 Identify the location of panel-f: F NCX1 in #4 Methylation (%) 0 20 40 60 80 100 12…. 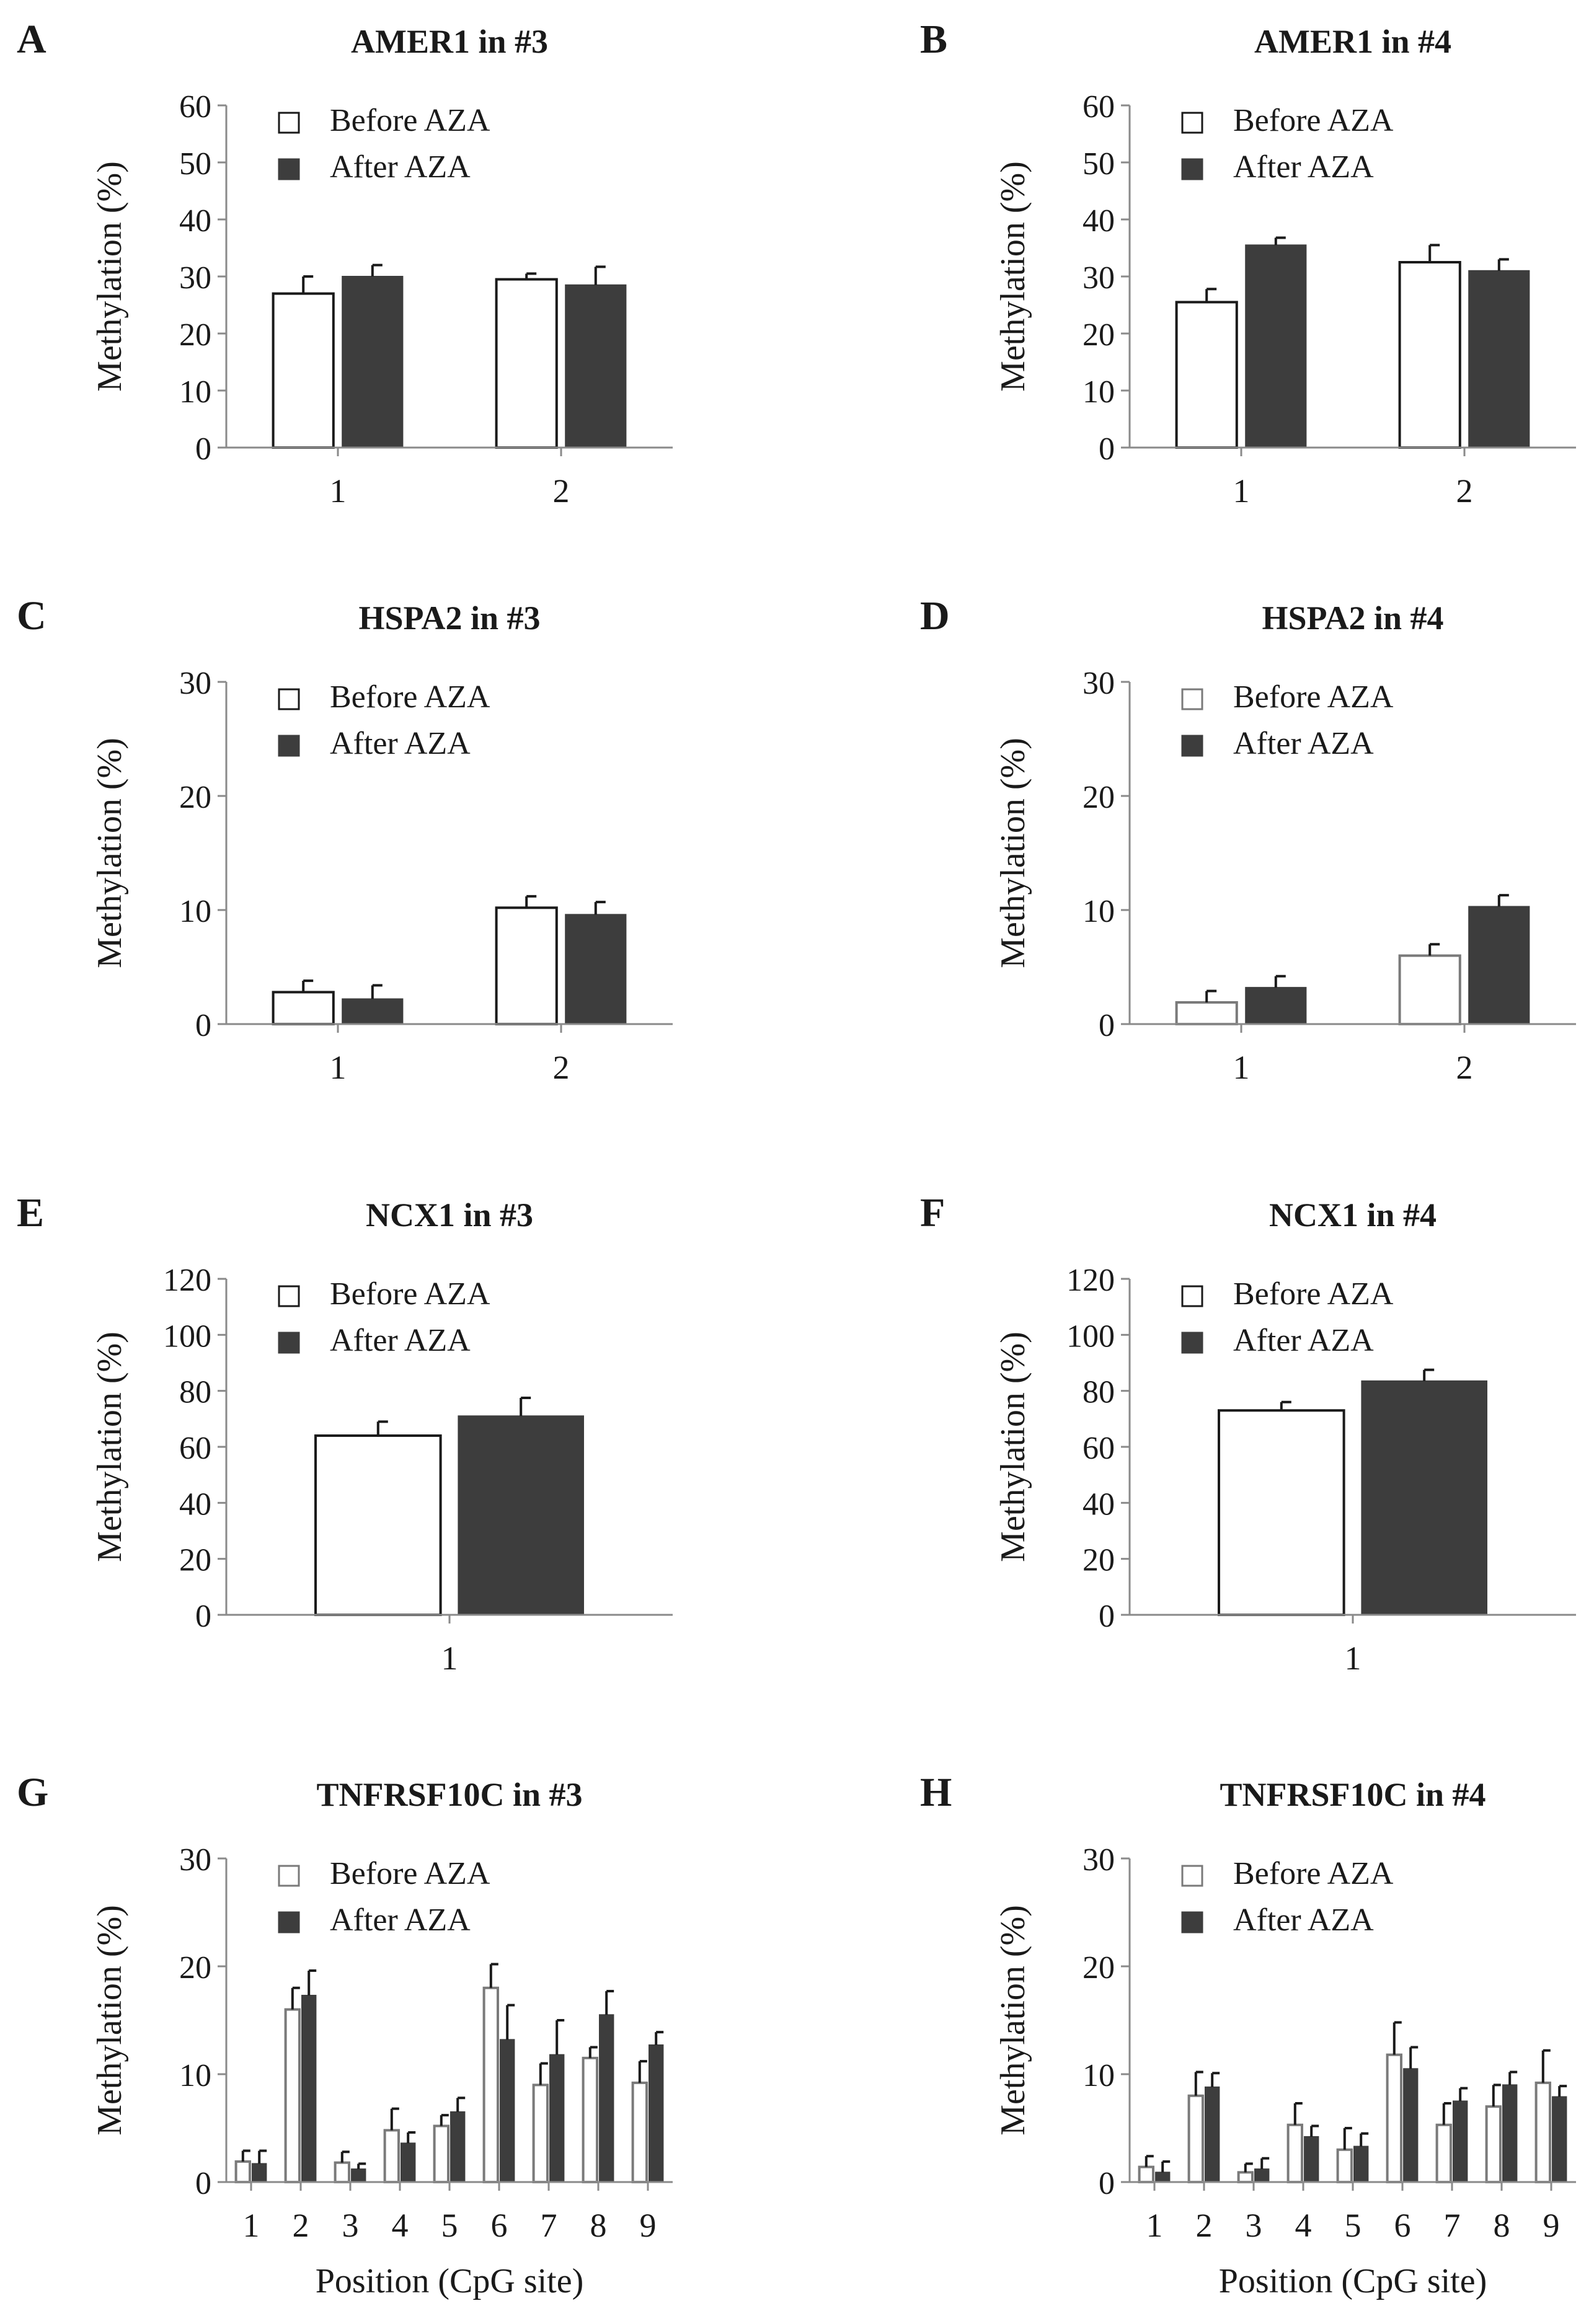
(1248, 1433).